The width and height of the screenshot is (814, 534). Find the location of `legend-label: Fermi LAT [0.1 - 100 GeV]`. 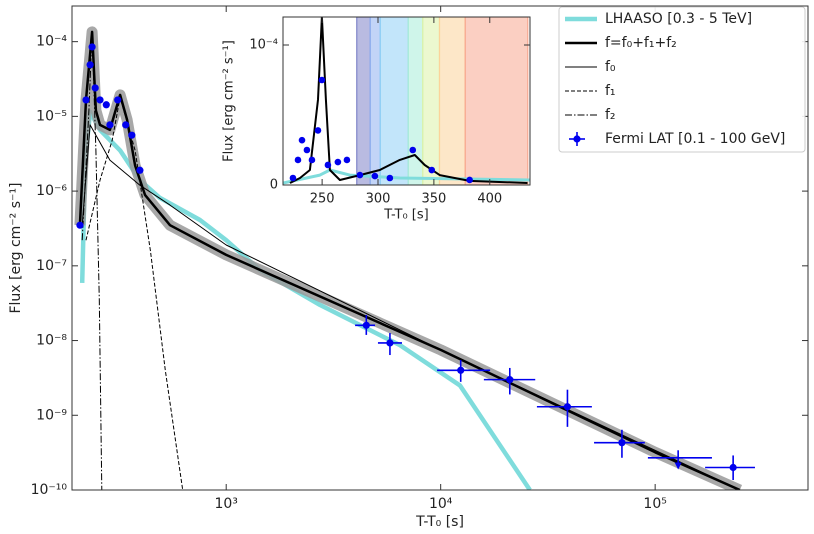

legend-label: Fermi LAT [0.1 - 100 GeV] is located at coordinates (695, 139).